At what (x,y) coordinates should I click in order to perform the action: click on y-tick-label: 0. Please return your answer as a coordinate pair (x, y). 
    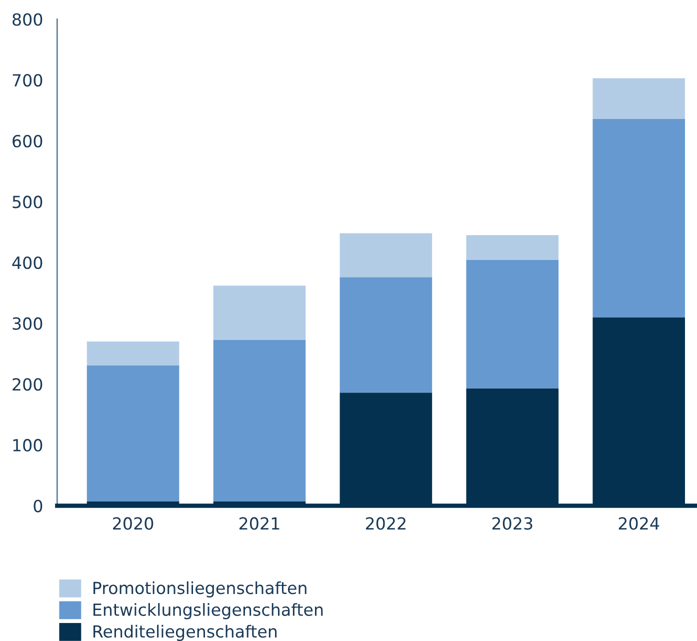
    Looking at the image, I should click on (38, 506).